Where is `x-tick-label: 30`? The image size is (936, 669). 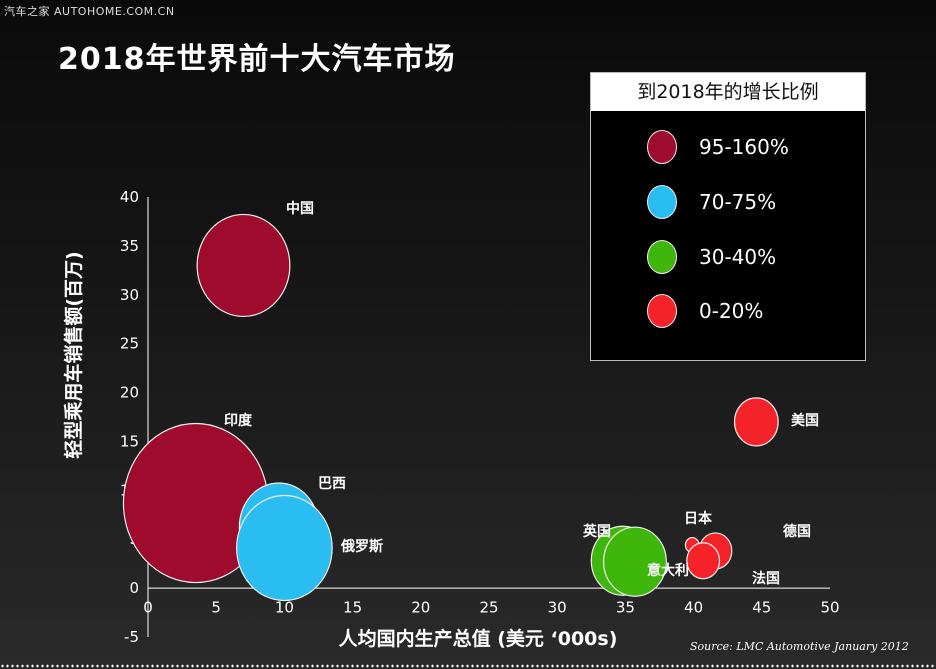 x-tick-label: 30 is located at coordinates (557, 608).